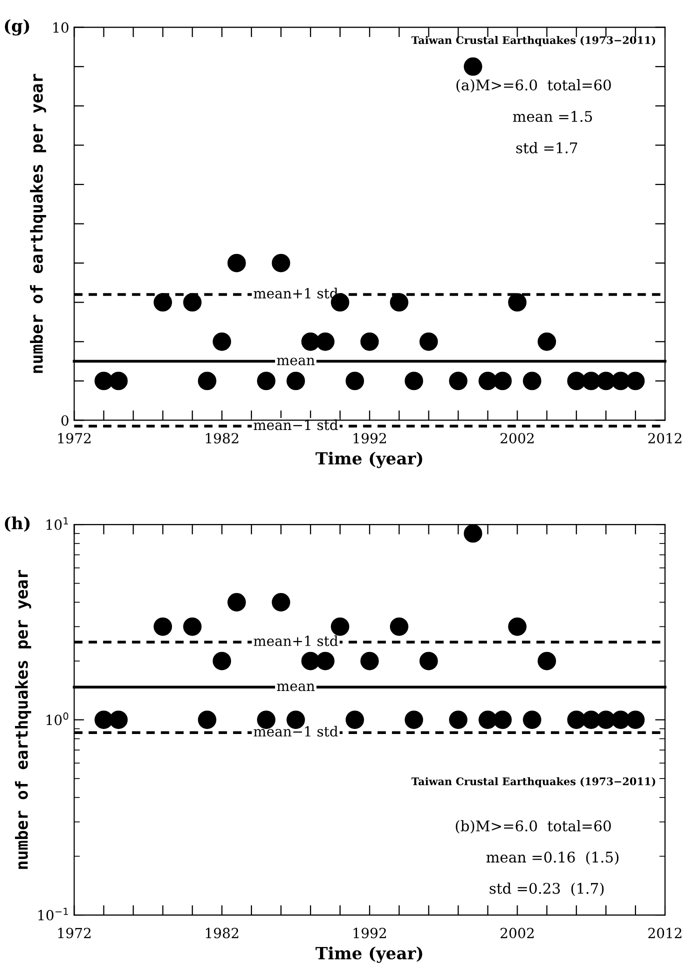 This screenshot has height=975, width=687. I want to click on y-tick-label: 10$^{0}$, so click(57, 719).